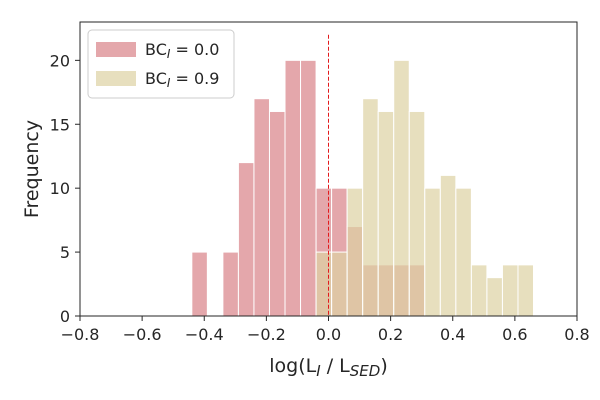  I want to click on x-tick-label: −0.6, so click(142, 334).